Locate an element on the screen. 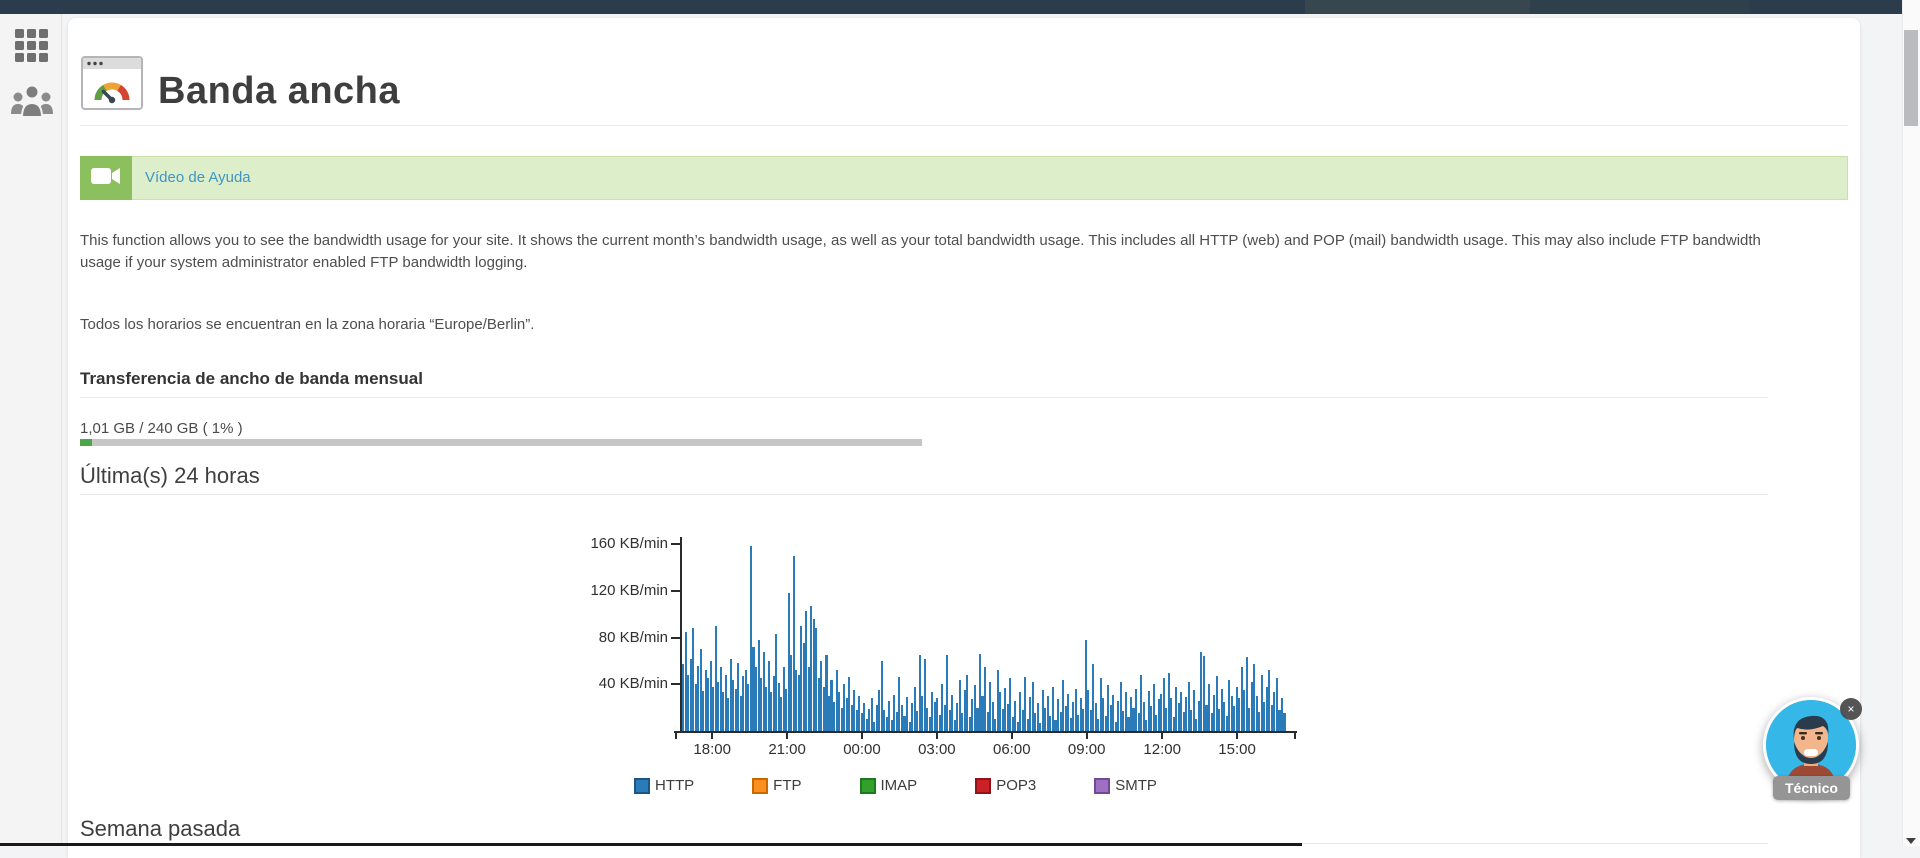  people-group-icon is located at coordinates (32, 104).